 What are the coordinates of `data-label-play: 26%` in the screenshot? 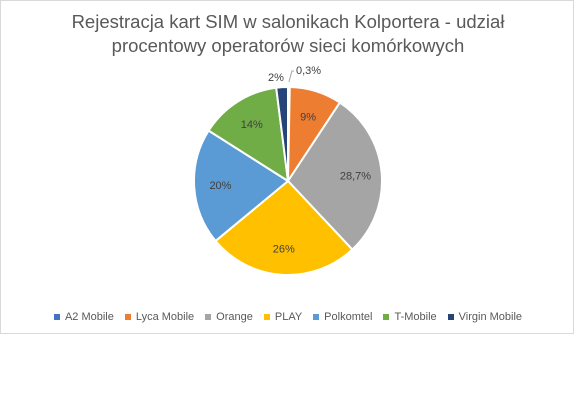 It's located at (284, 250).